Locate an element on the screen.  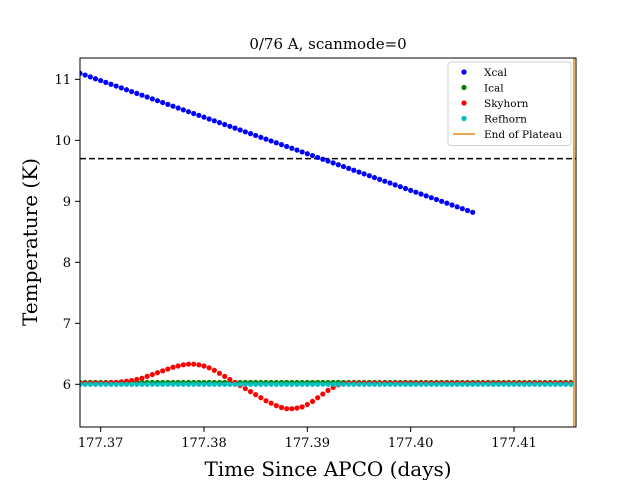
legend-item-refhorn: Refhorn is located at coordinates (494, 119).